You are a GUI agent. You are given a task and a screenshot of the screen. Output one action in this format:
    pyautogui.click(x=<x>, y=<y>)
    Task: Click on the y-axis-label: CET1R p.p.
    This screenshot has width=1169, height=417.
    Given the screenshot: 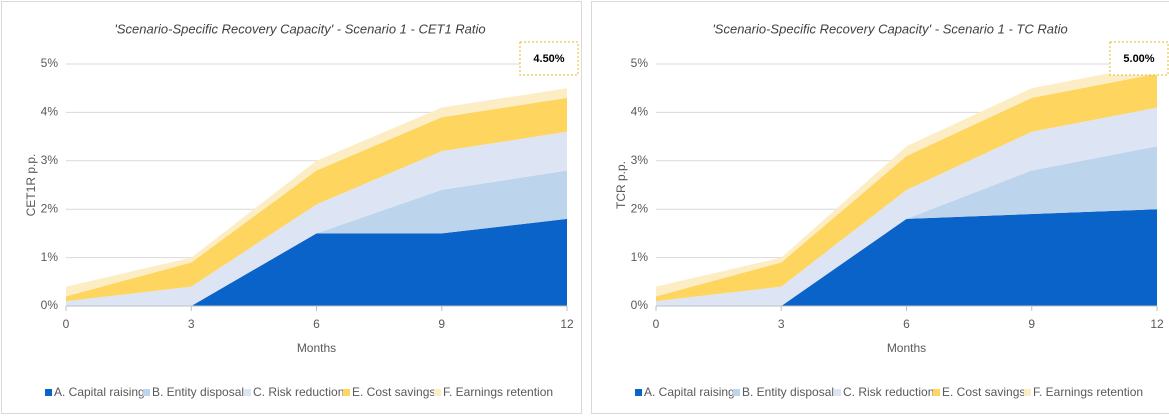 What is the action you would take?
    pyautogui.click(x=31, y=185)
    